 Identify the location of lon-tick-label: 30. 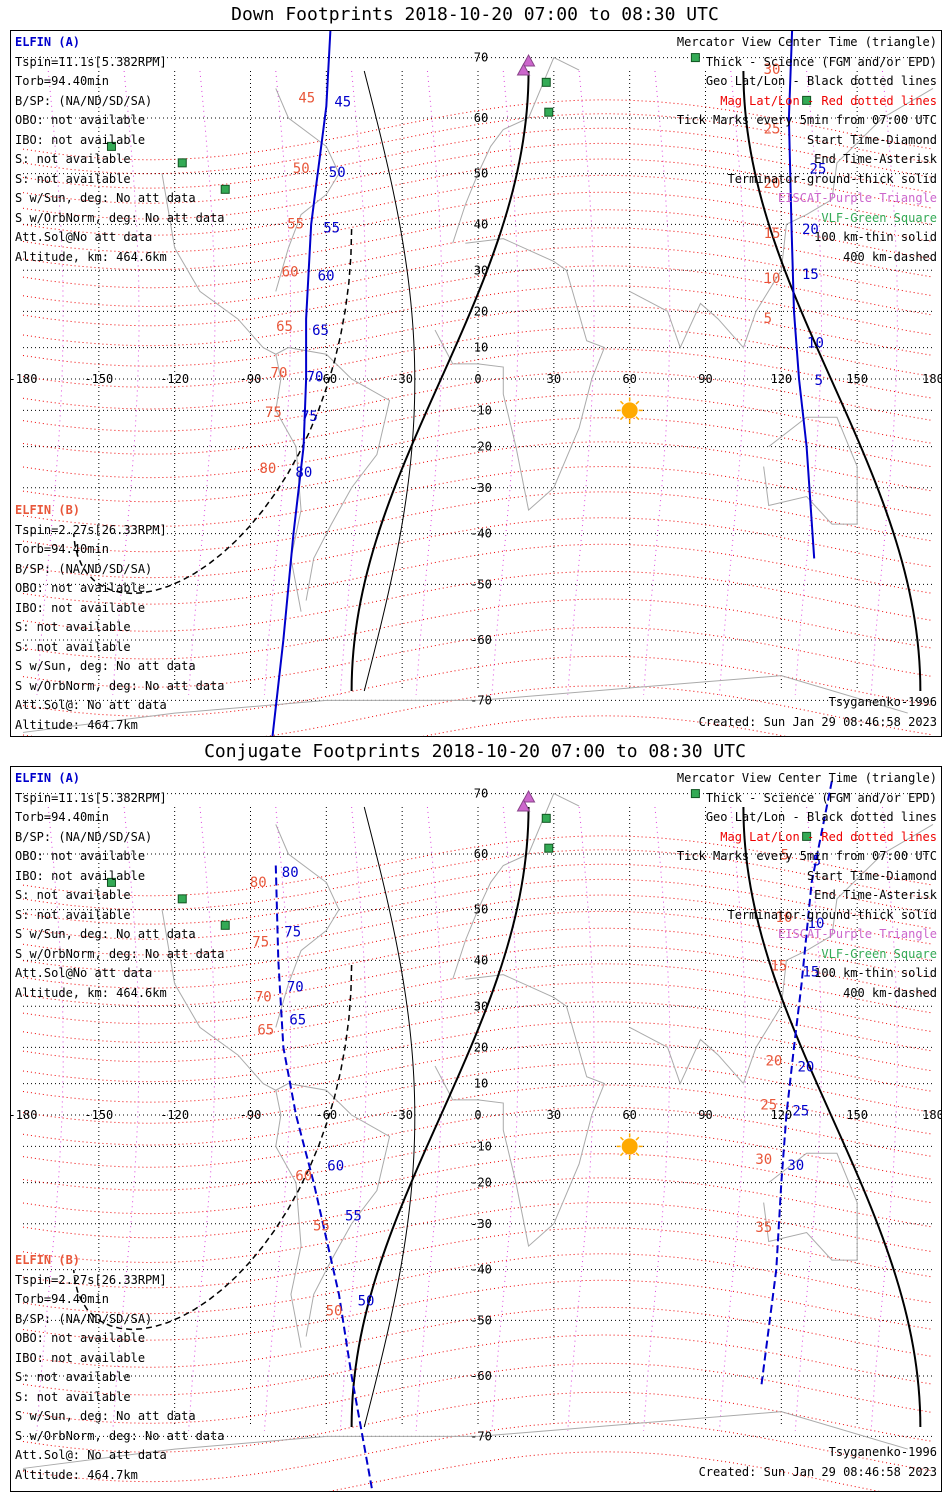
(554, 379).